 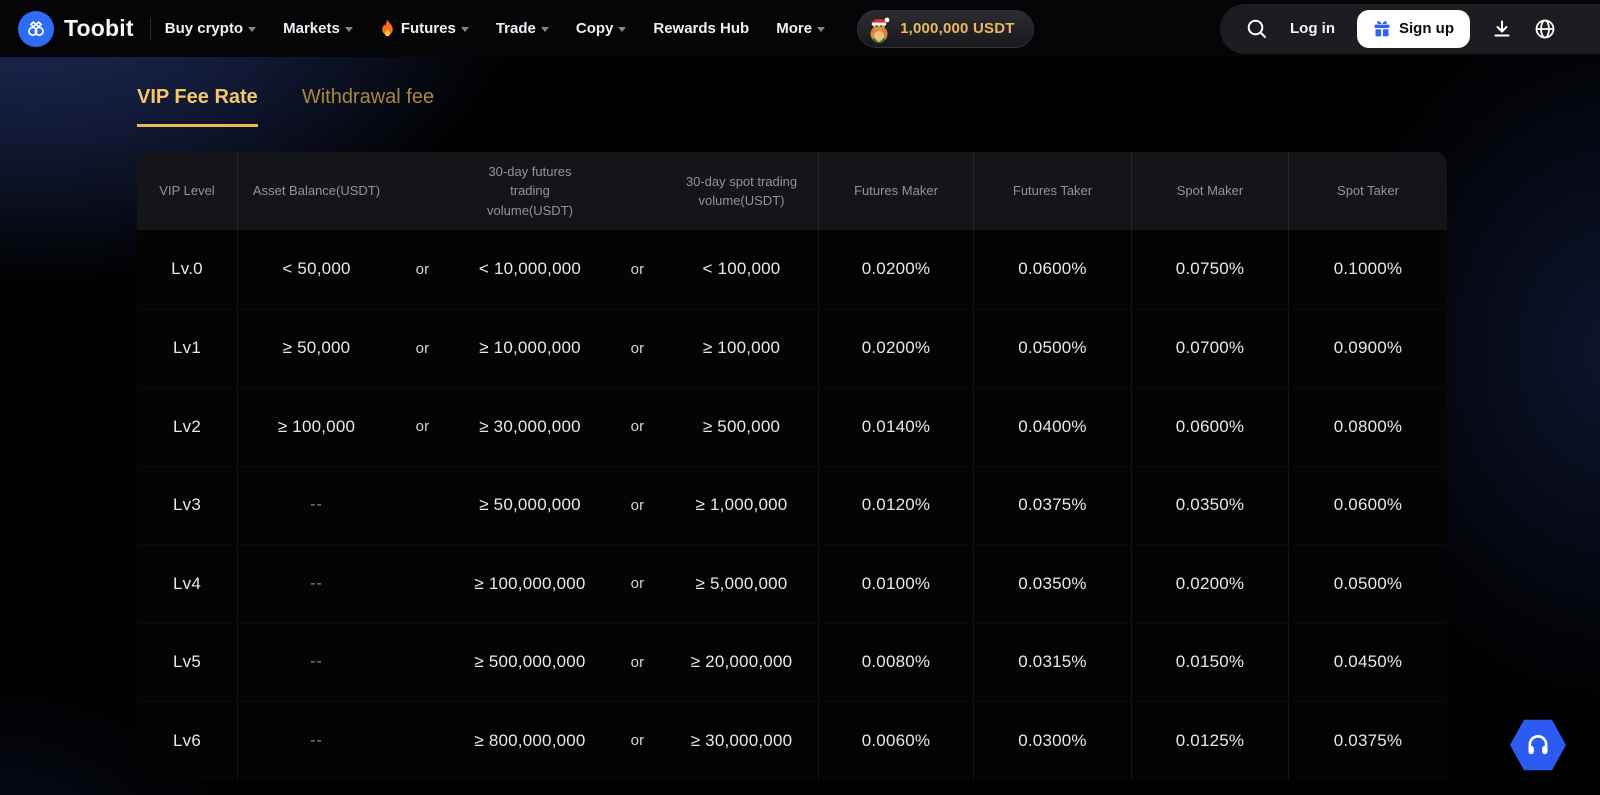 I want to click on cell-vip-level: Lv.0, so click(x=187, y=269).